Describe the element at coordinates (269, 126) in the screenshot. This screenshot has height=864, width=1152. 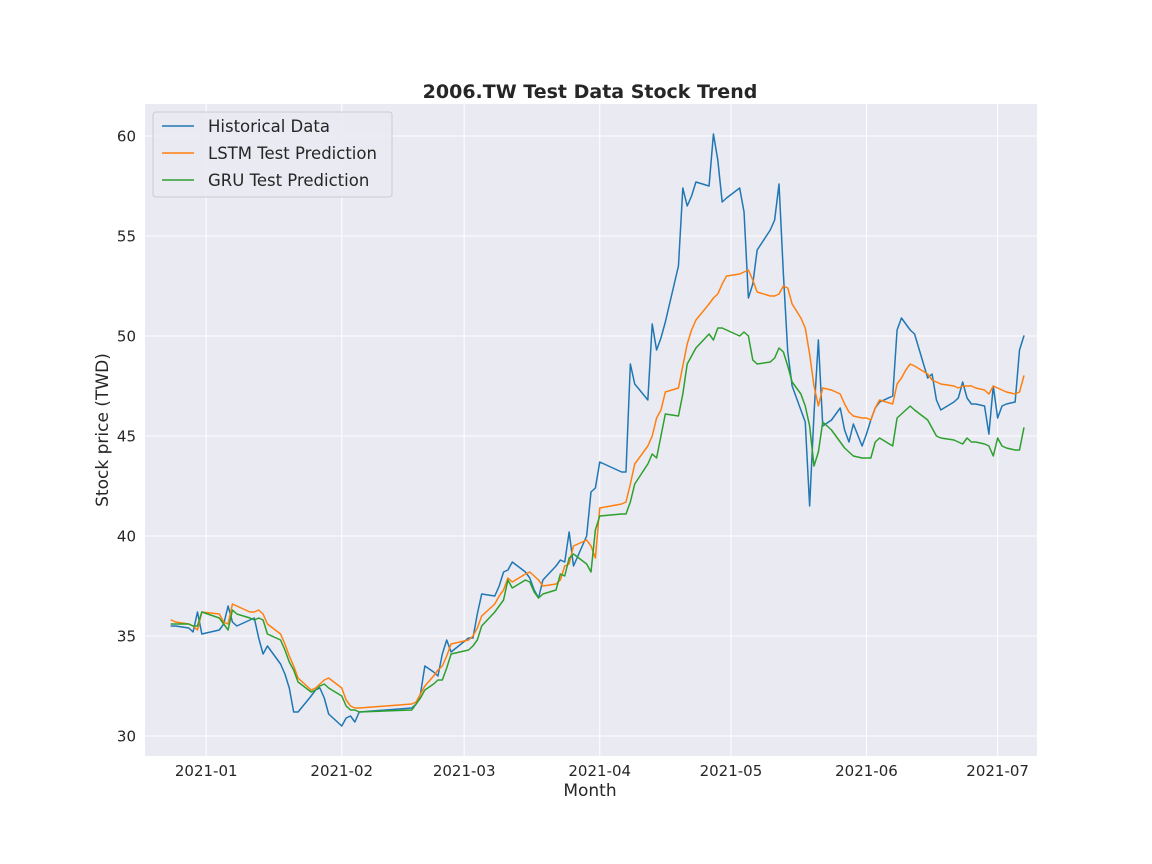
I see `legend-label-historical: Historical Data` at that location.